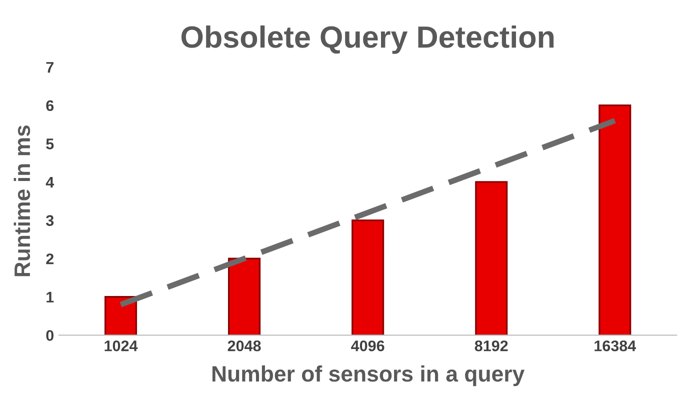 Image resolution: width=694 pixels, height=419 pixels. Describe the element at coordinates (22, 200) in the screenshot. I see `y-axis-title: Runtime in ms` at that location.